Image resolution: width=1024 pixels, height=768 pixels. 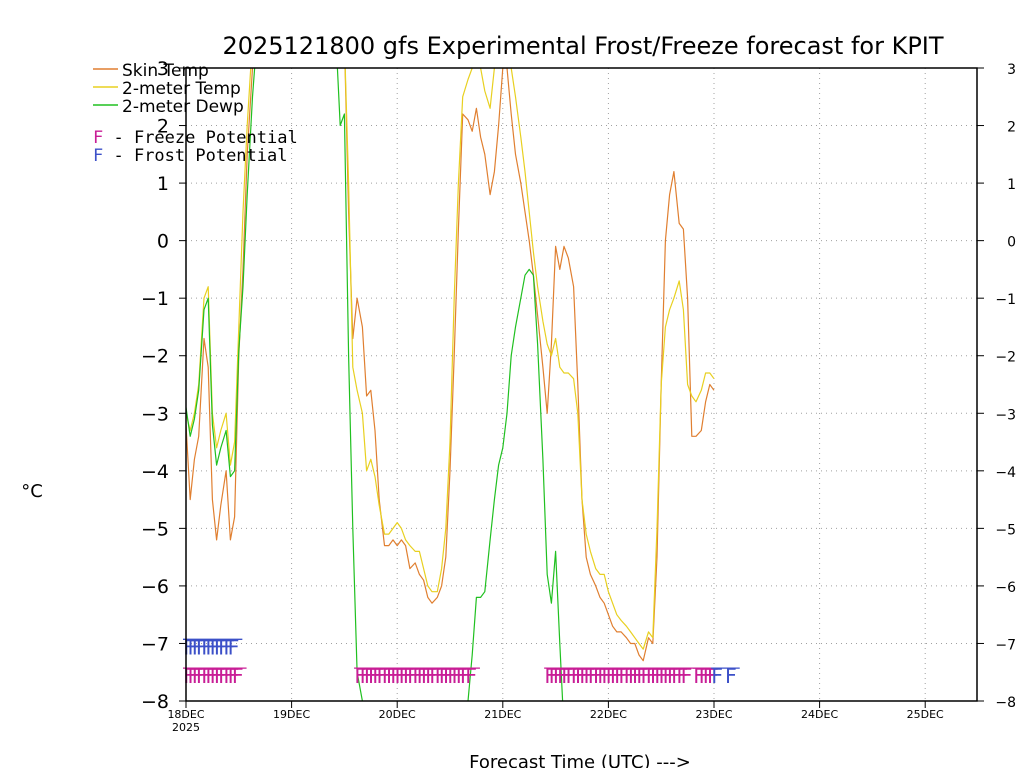 What do you see at coordinates (1005, 473) in the screenshot?
I see `y-tick-label-right: −4` at bounding box center [1005, 473].